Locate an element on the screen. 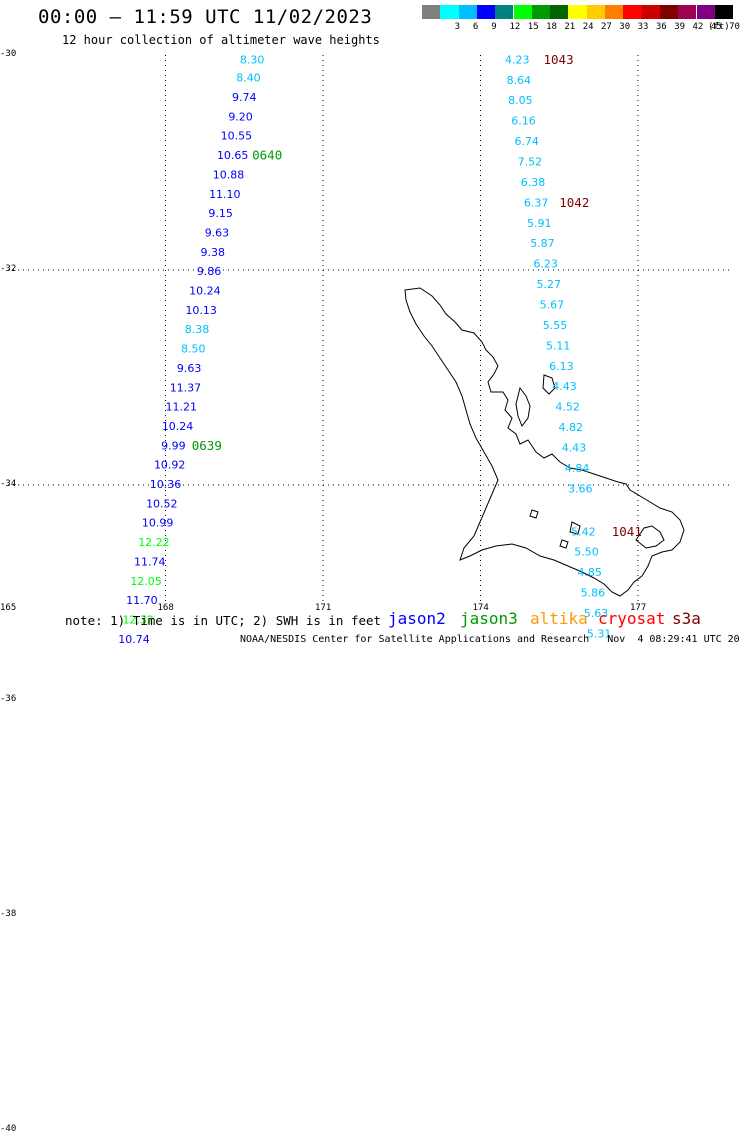 This screenshot has width=740, height=1134. legend-label: 15 is located at coordinates (533, 27).